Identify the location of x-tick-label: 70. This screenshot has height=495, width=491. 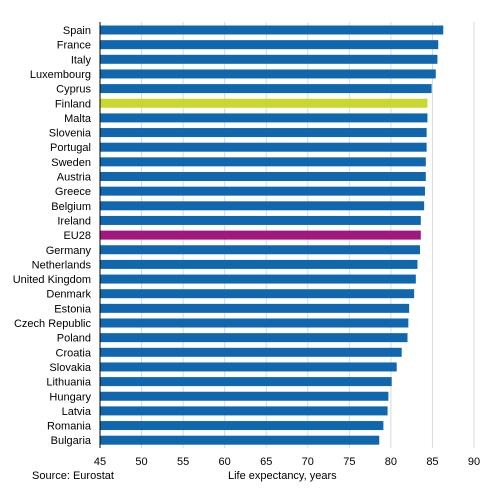
(308, 462).